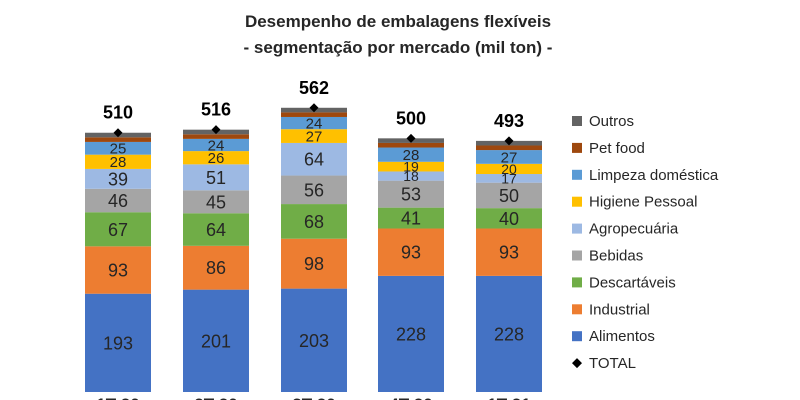  I want to click on legend-item-total: TOTAL, so click(604, 363).